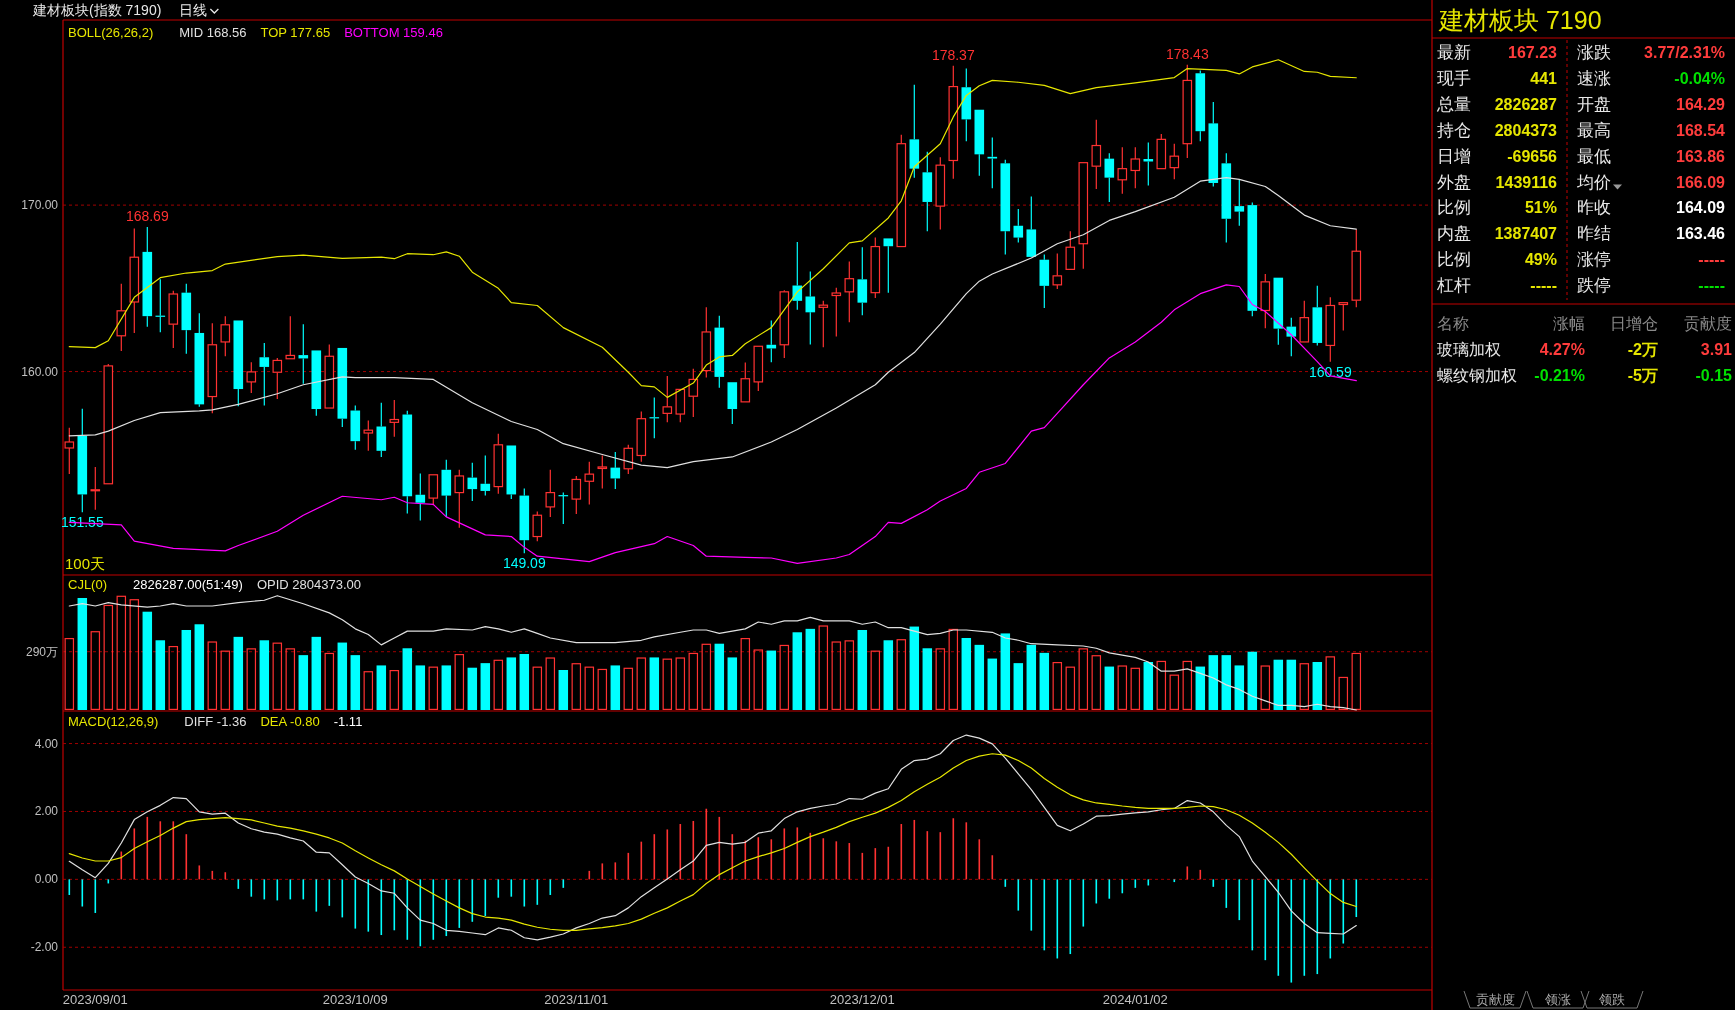 This screenshot has width=1735, height=1010. Describe the element at coordinates (355, 999) in the screenshot. I see `x-tick-label: 2023/10/09` at that location.